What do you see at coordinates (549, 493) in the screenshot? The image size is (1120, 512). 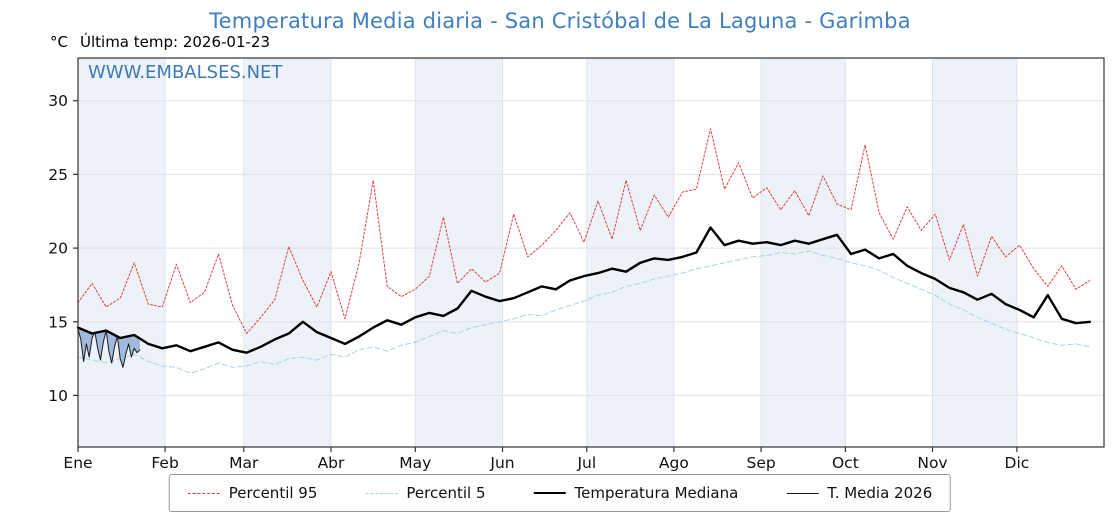 I see `legend-sample-temperatura-mediana` at bounding box center [549, 493].